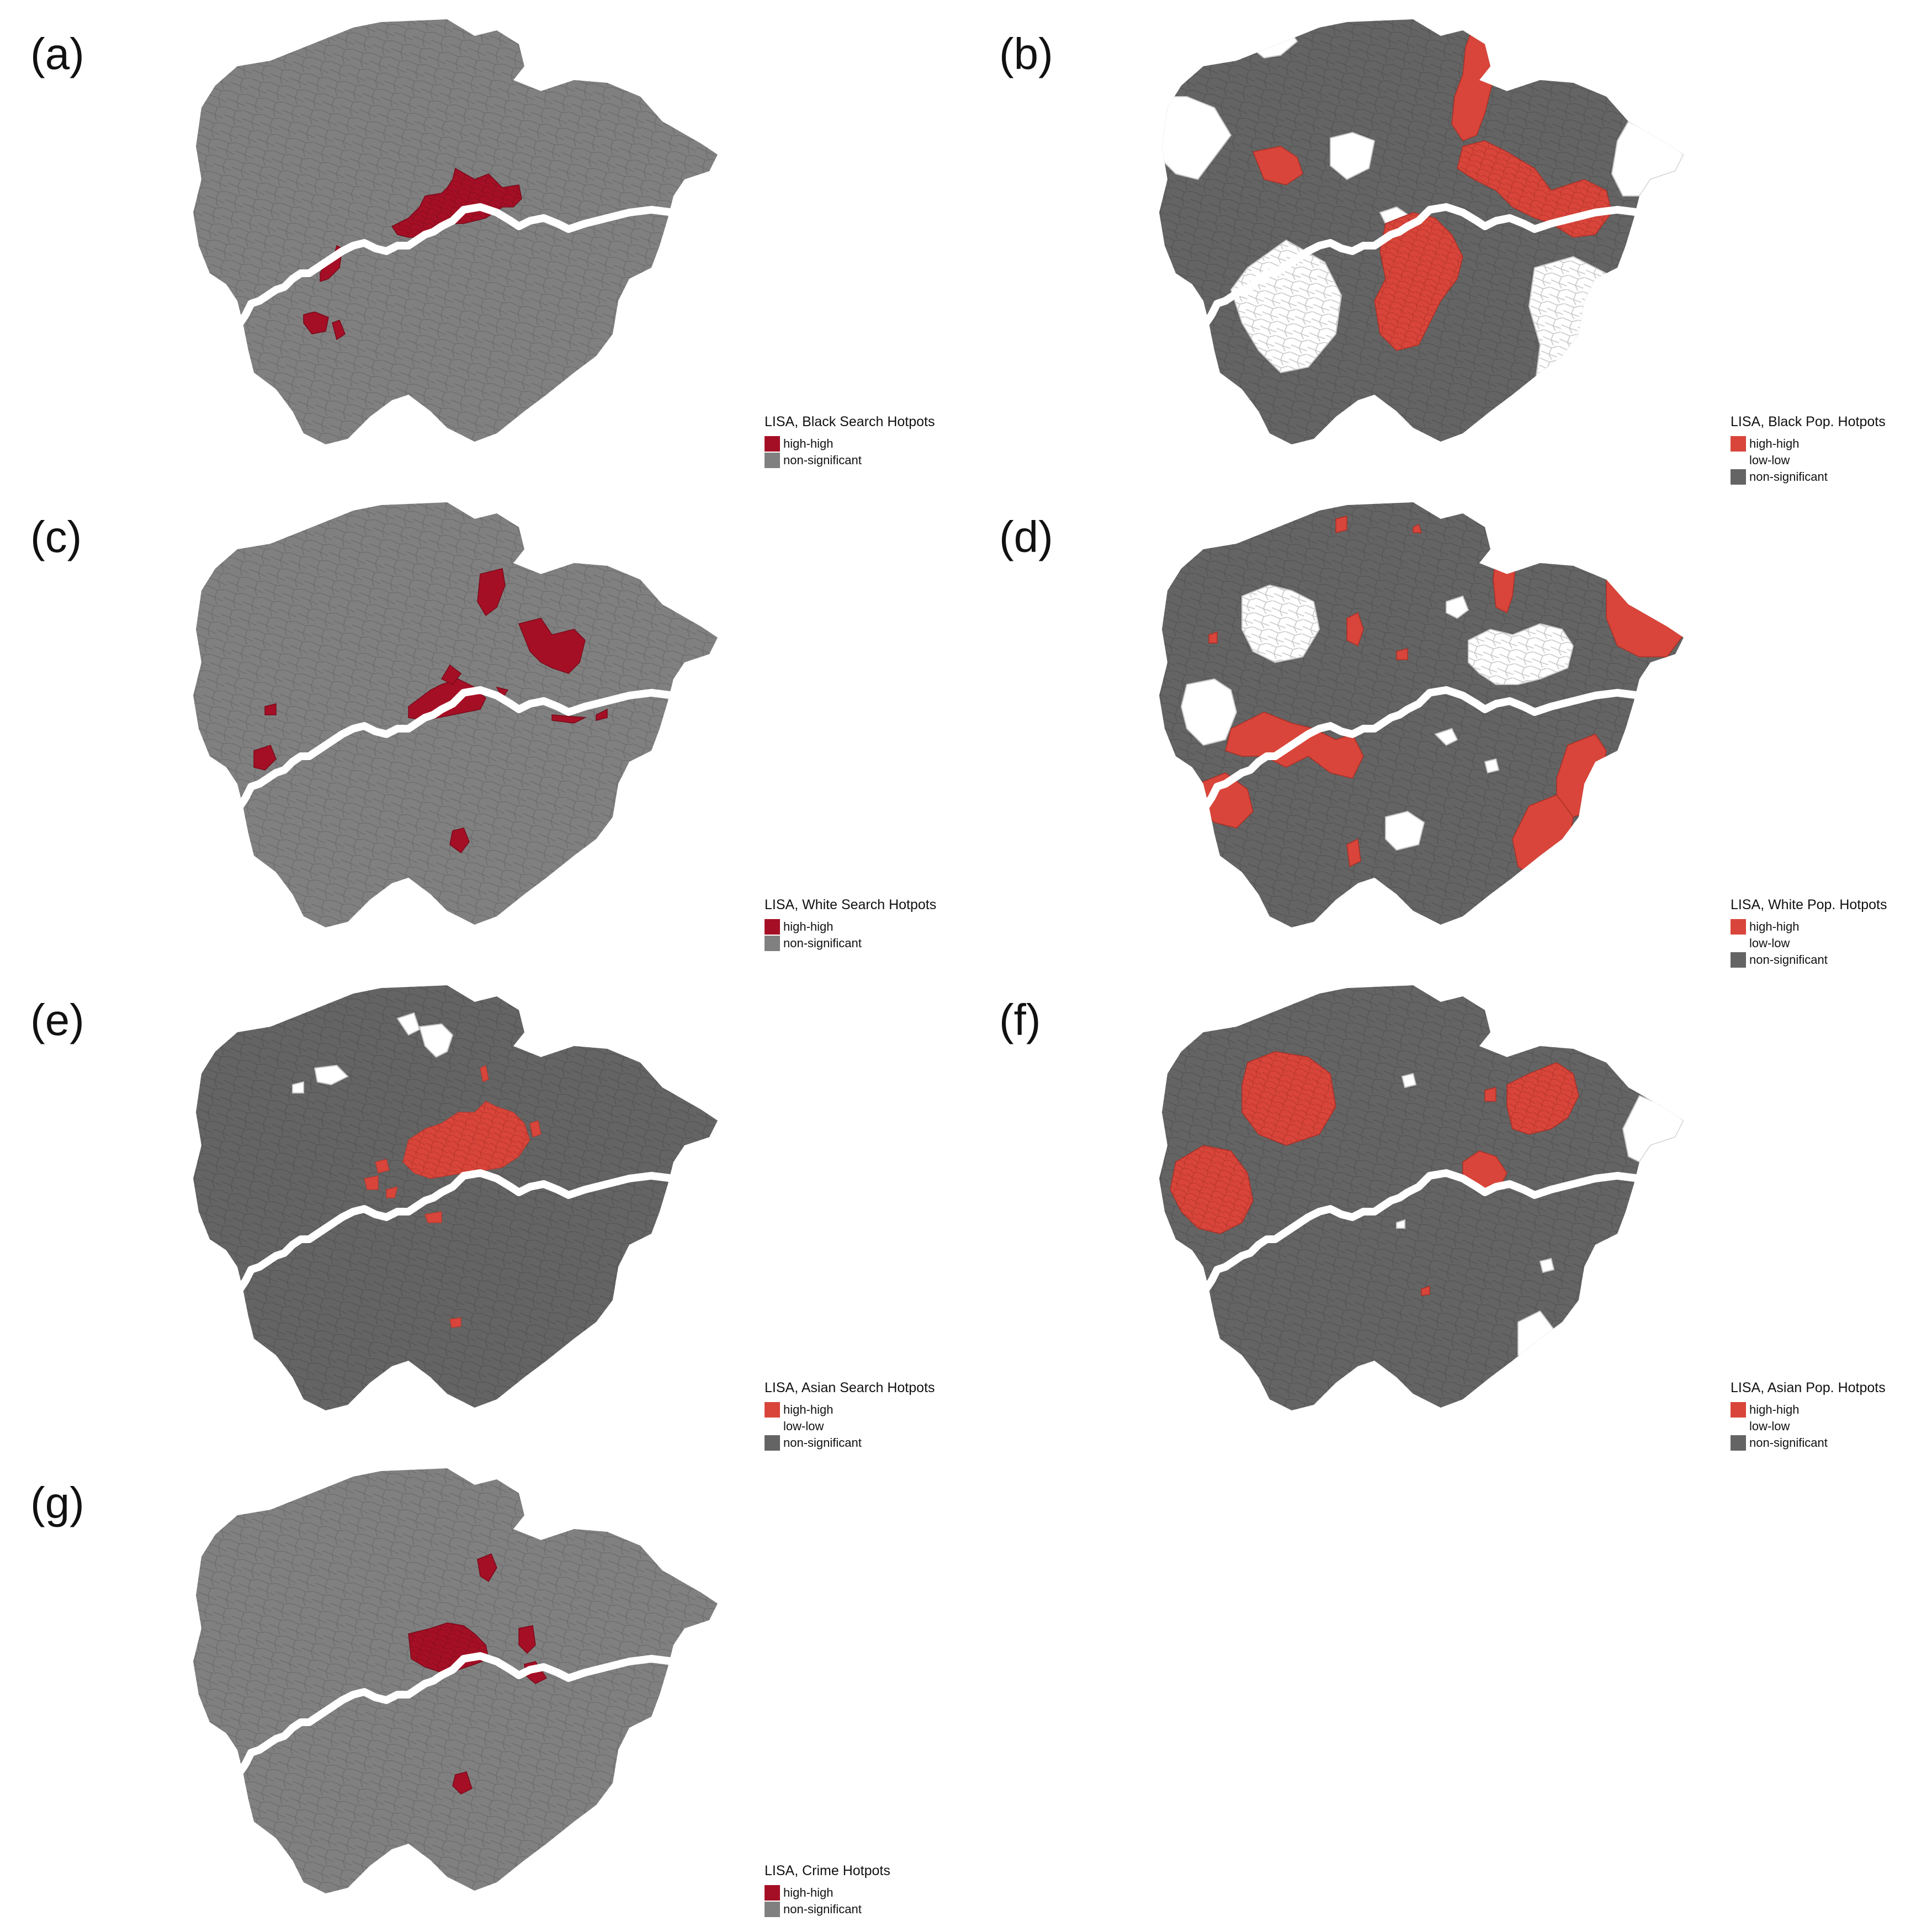  What do you see at coordinates (850, 1387) in the screenshot?
I see `legend-title: LISA, Asian Search Hotpots` at bounding box center [850, 1387].